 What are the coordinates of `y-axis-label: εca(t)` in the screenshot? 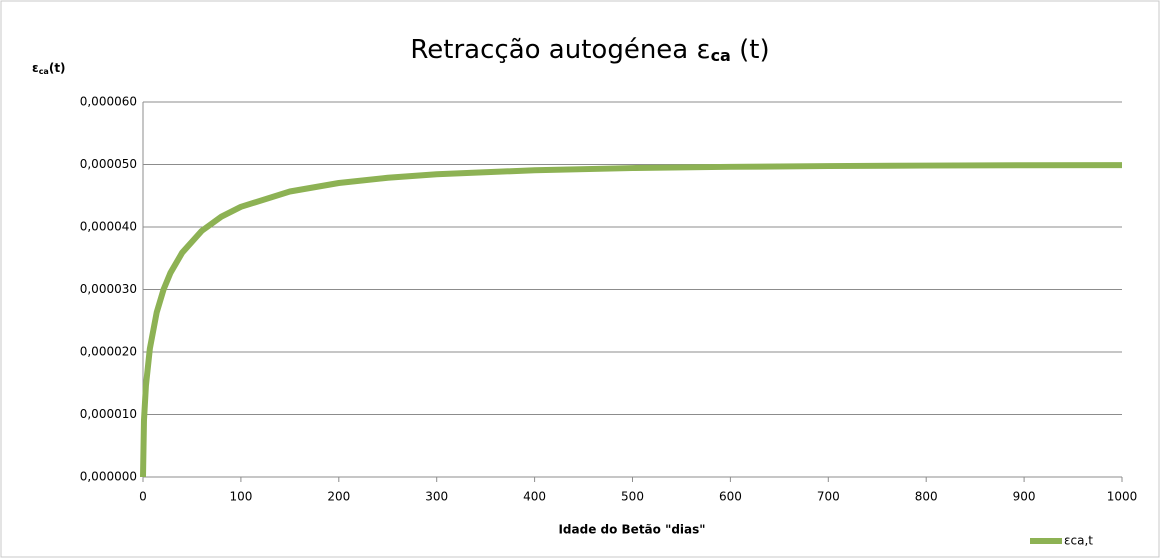 It's located at (49, 68).